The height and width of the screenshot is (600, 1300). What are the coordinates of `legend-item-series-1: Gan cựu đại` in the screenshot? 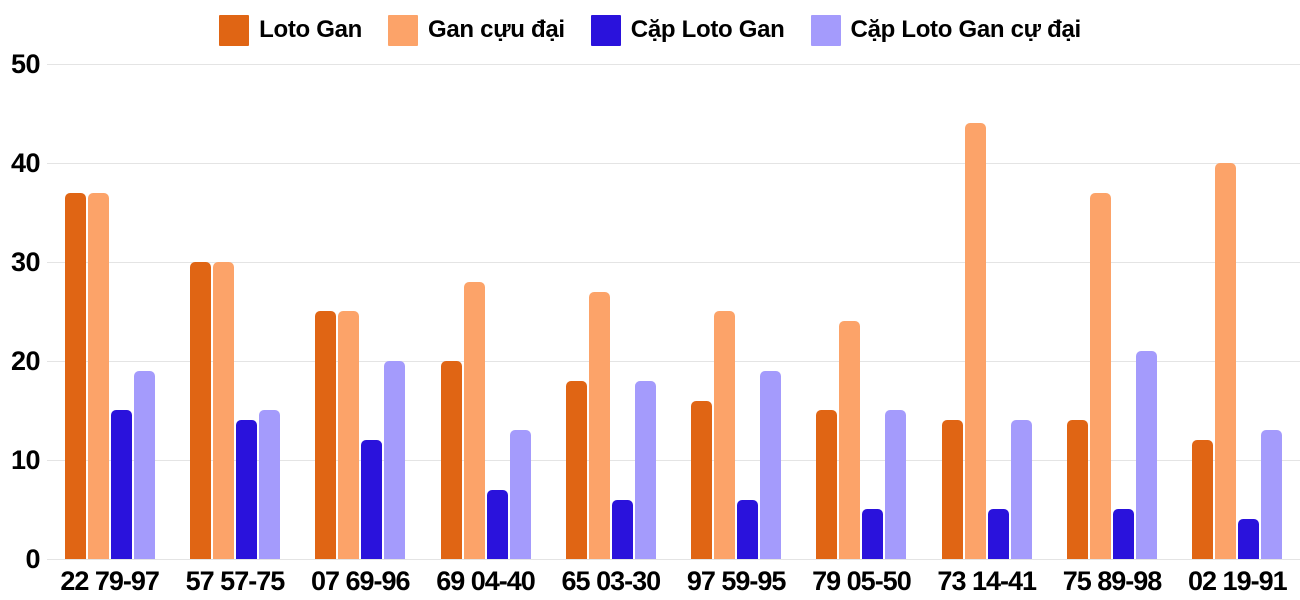 It's located at (476, 30).